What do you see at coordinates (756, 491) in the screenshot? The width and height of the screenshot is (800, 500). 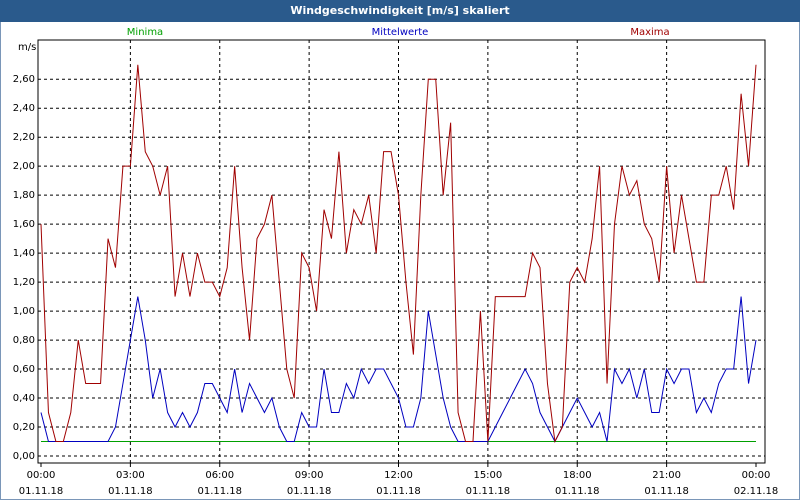 I see `x-tick-date: 02.11.18` at bounding box center [756, 491].